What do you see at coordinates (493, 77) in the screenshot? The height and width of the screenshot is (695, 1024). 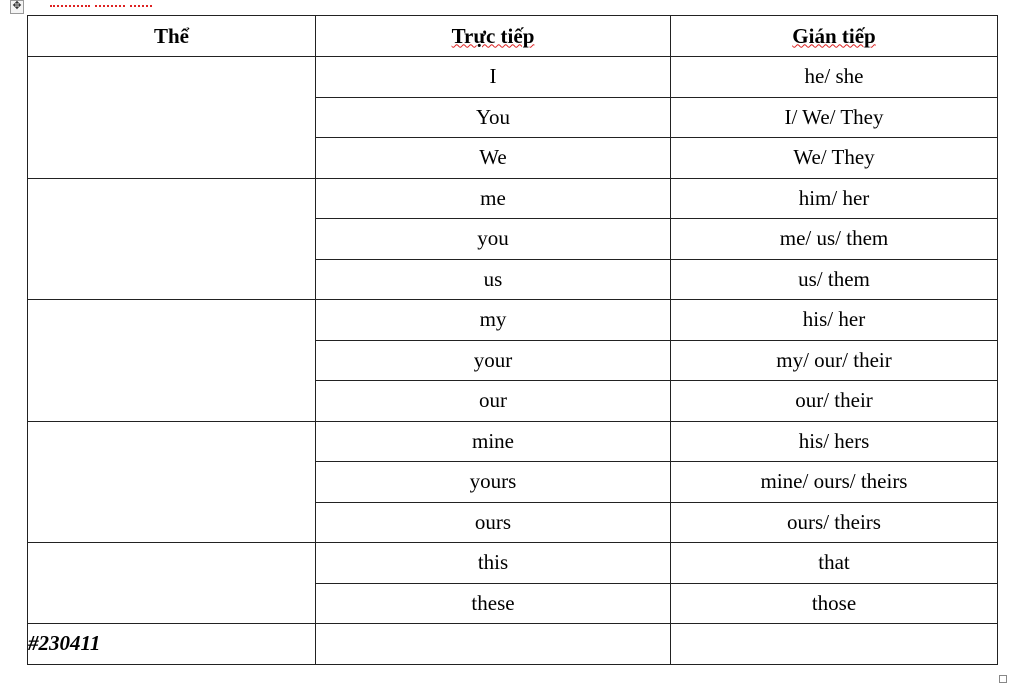 I see `direct-cell: I` at bounding box center [493, 77].